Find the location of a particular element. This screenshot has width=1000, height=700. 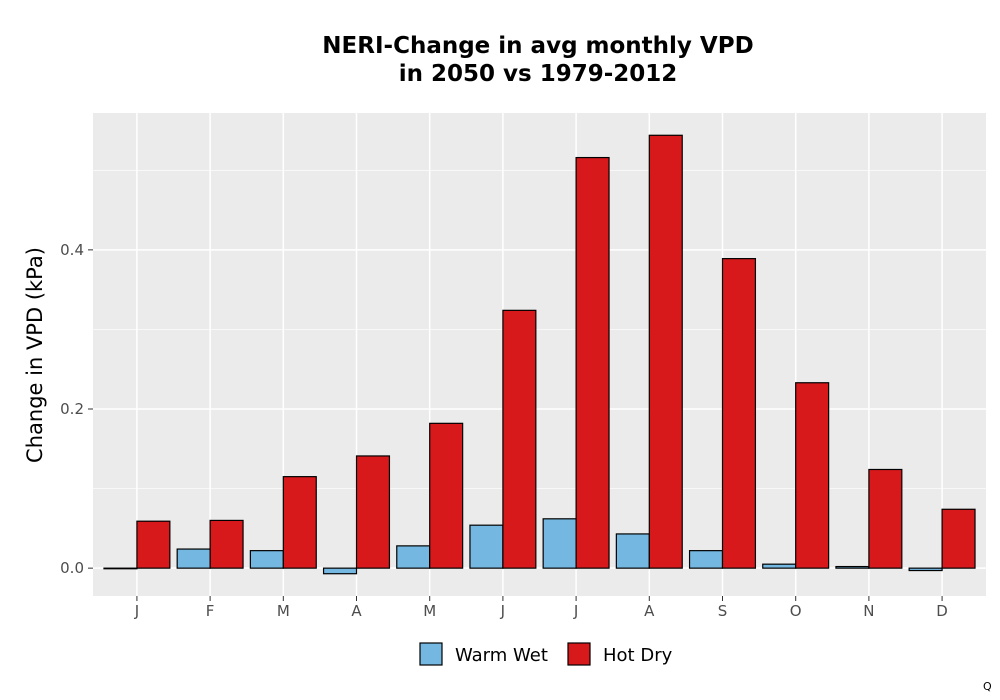

chart-title-line-1: NERI-Change in avg monthly VPD is located at coordinates (537, 46).